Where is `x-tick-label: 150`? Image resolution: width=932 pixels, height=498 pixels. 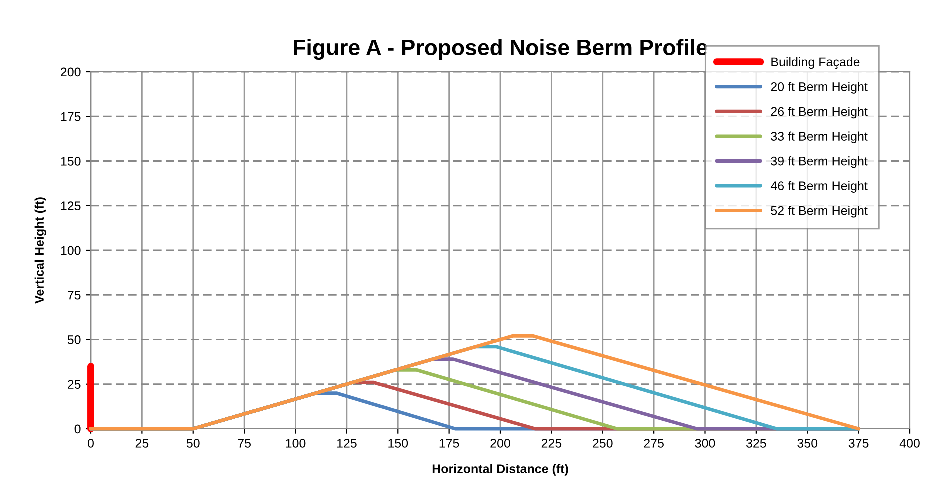 x-tick-label: 150 is located at coordinates (398, 443).